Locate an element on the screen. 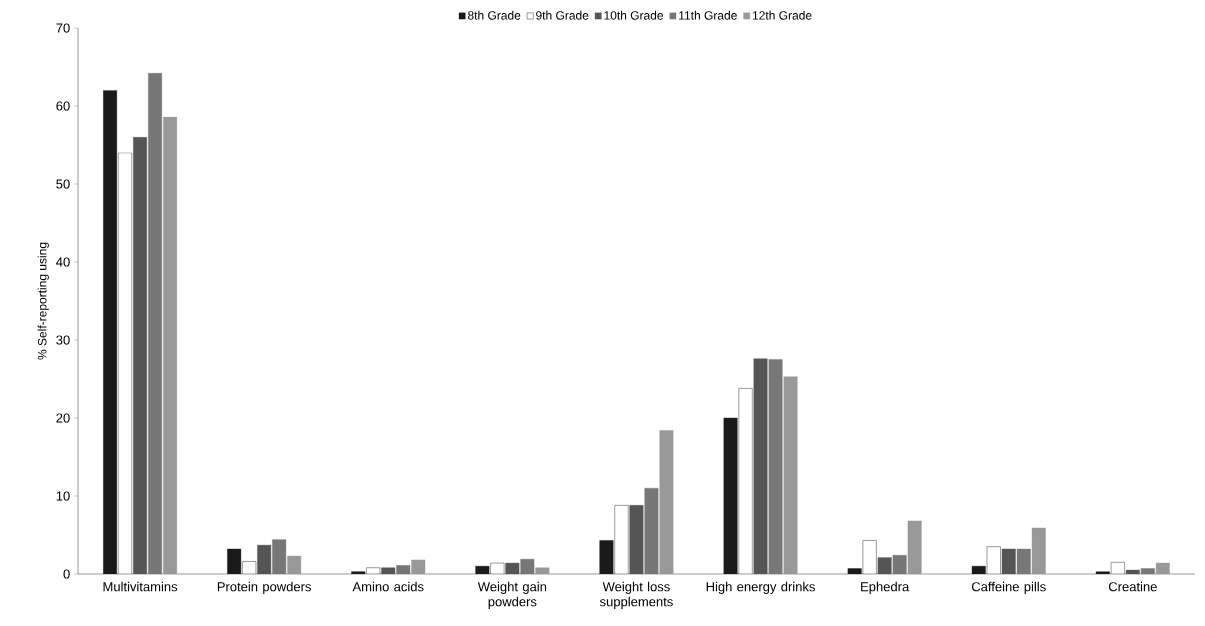  y-axis-title: % Self-reporting using is located at coordinates (43, 301).